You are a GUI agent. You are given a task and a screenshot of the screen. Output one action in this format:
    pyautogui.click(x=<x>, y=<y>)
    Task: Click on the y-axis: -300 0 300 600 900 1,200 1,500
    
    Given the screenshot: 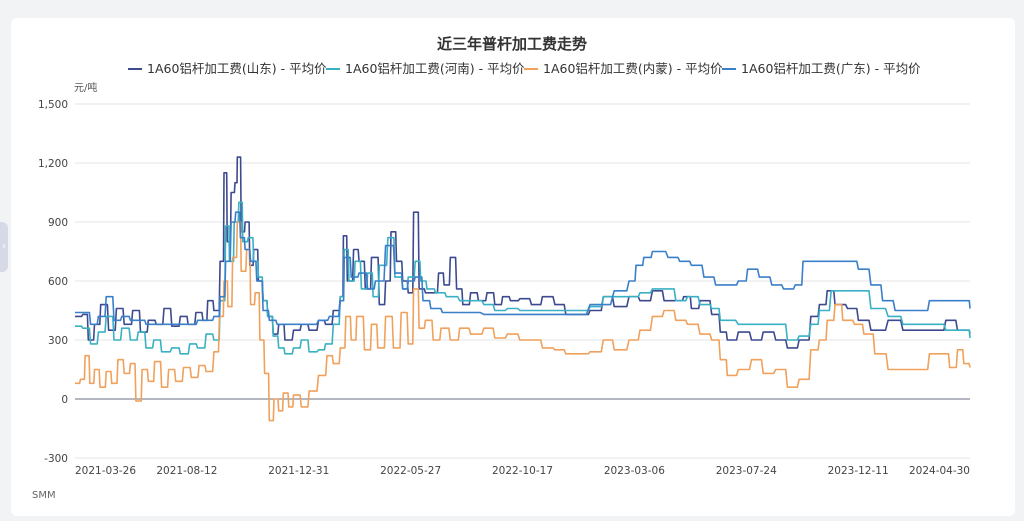 What is the action you would take?
    pyautogui.click(x=53, y=282)
    